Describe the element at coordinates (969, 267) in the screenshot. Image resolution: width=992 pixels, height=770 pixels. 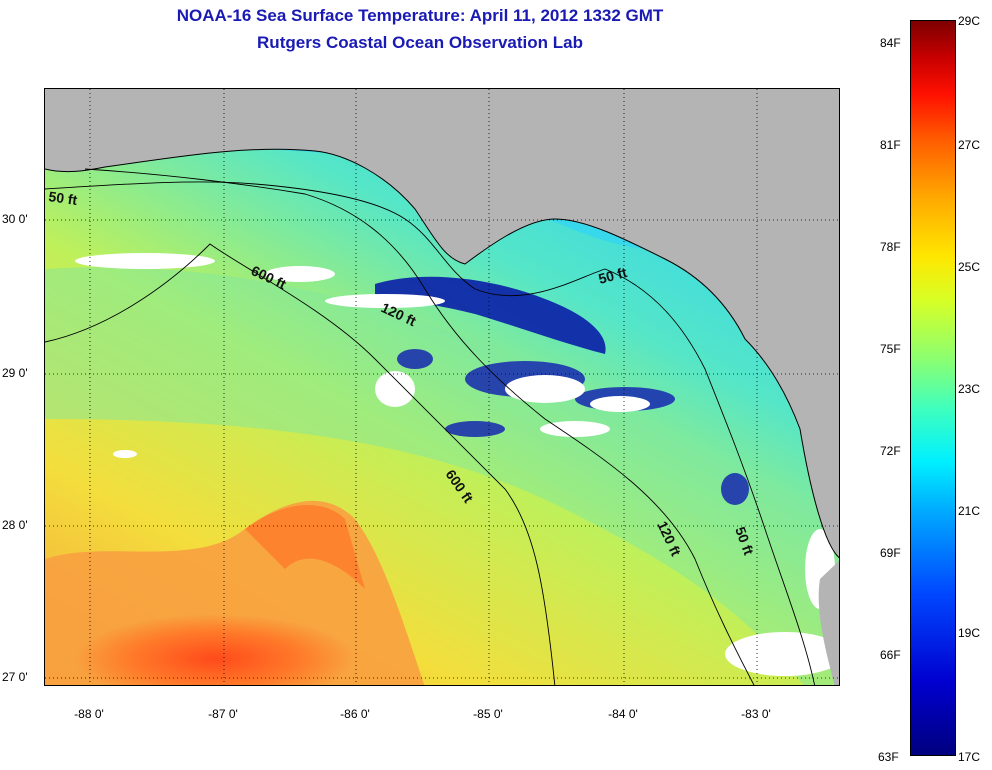
I see `colorbar-c-label: 25C` at that location.